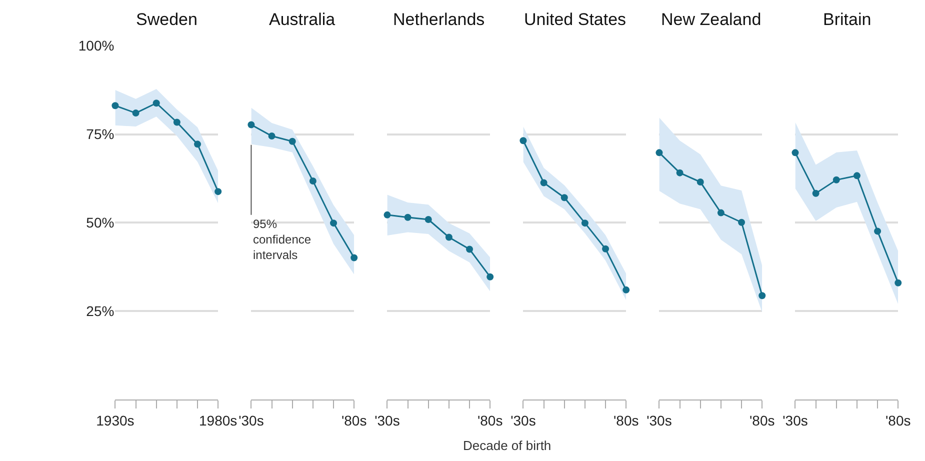 The image size is (925, 461). I want to click on y-tick-label: 100%, so click(96, 46).